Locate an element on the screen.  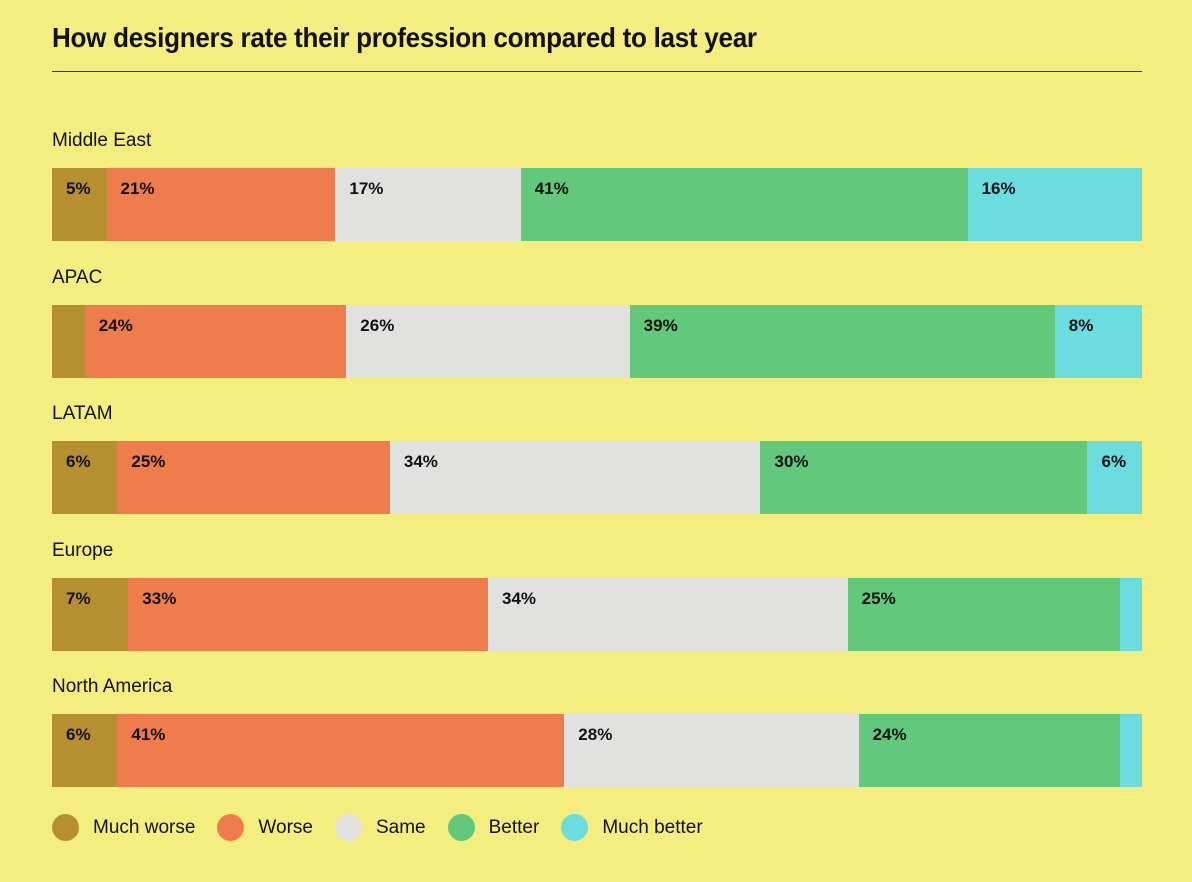
data-label: 26% is located at coordinates (377, 325).